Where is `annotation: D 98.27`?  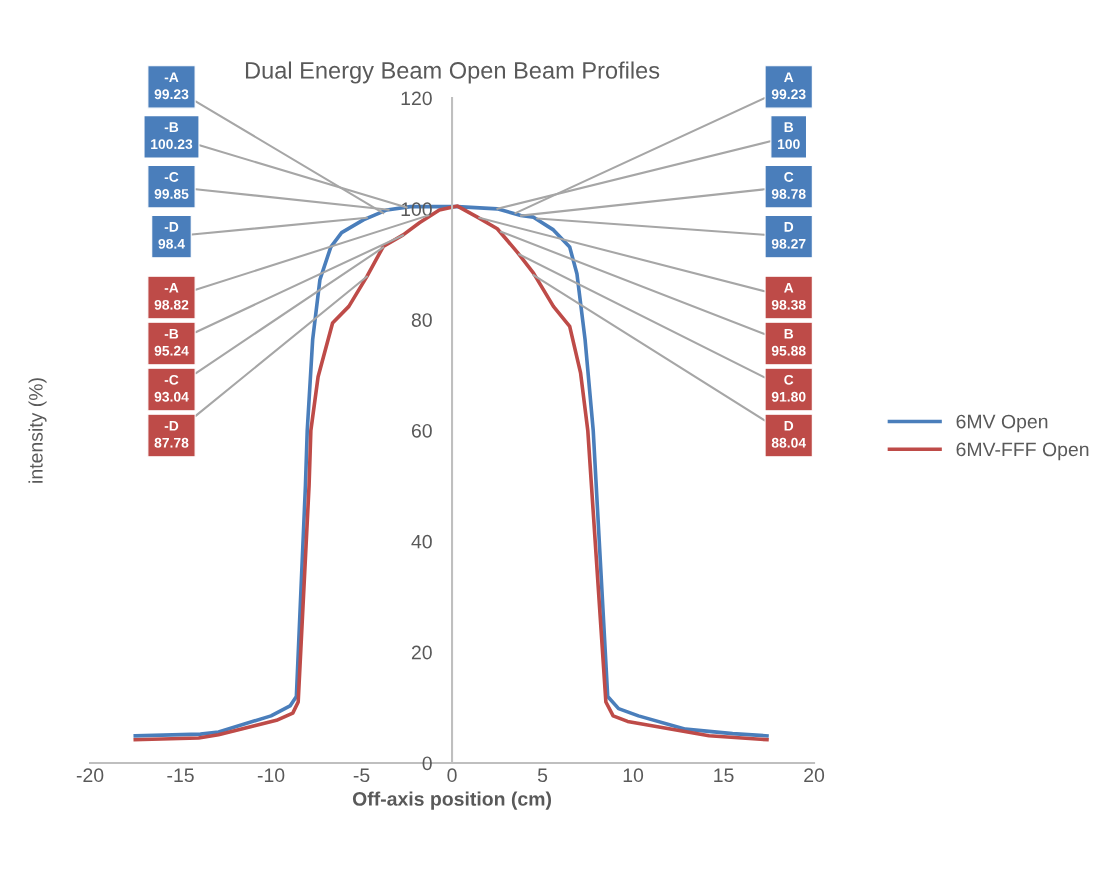
annotation: D 98.27 is located at coordinates (788, 235).